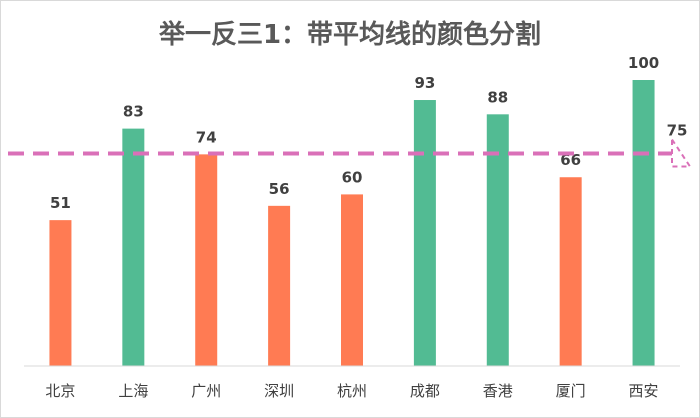  What do you see at coordinates (206, 137) in the screenshot?
I see `bar-value-label: 74` at bounding box center [206, 137].